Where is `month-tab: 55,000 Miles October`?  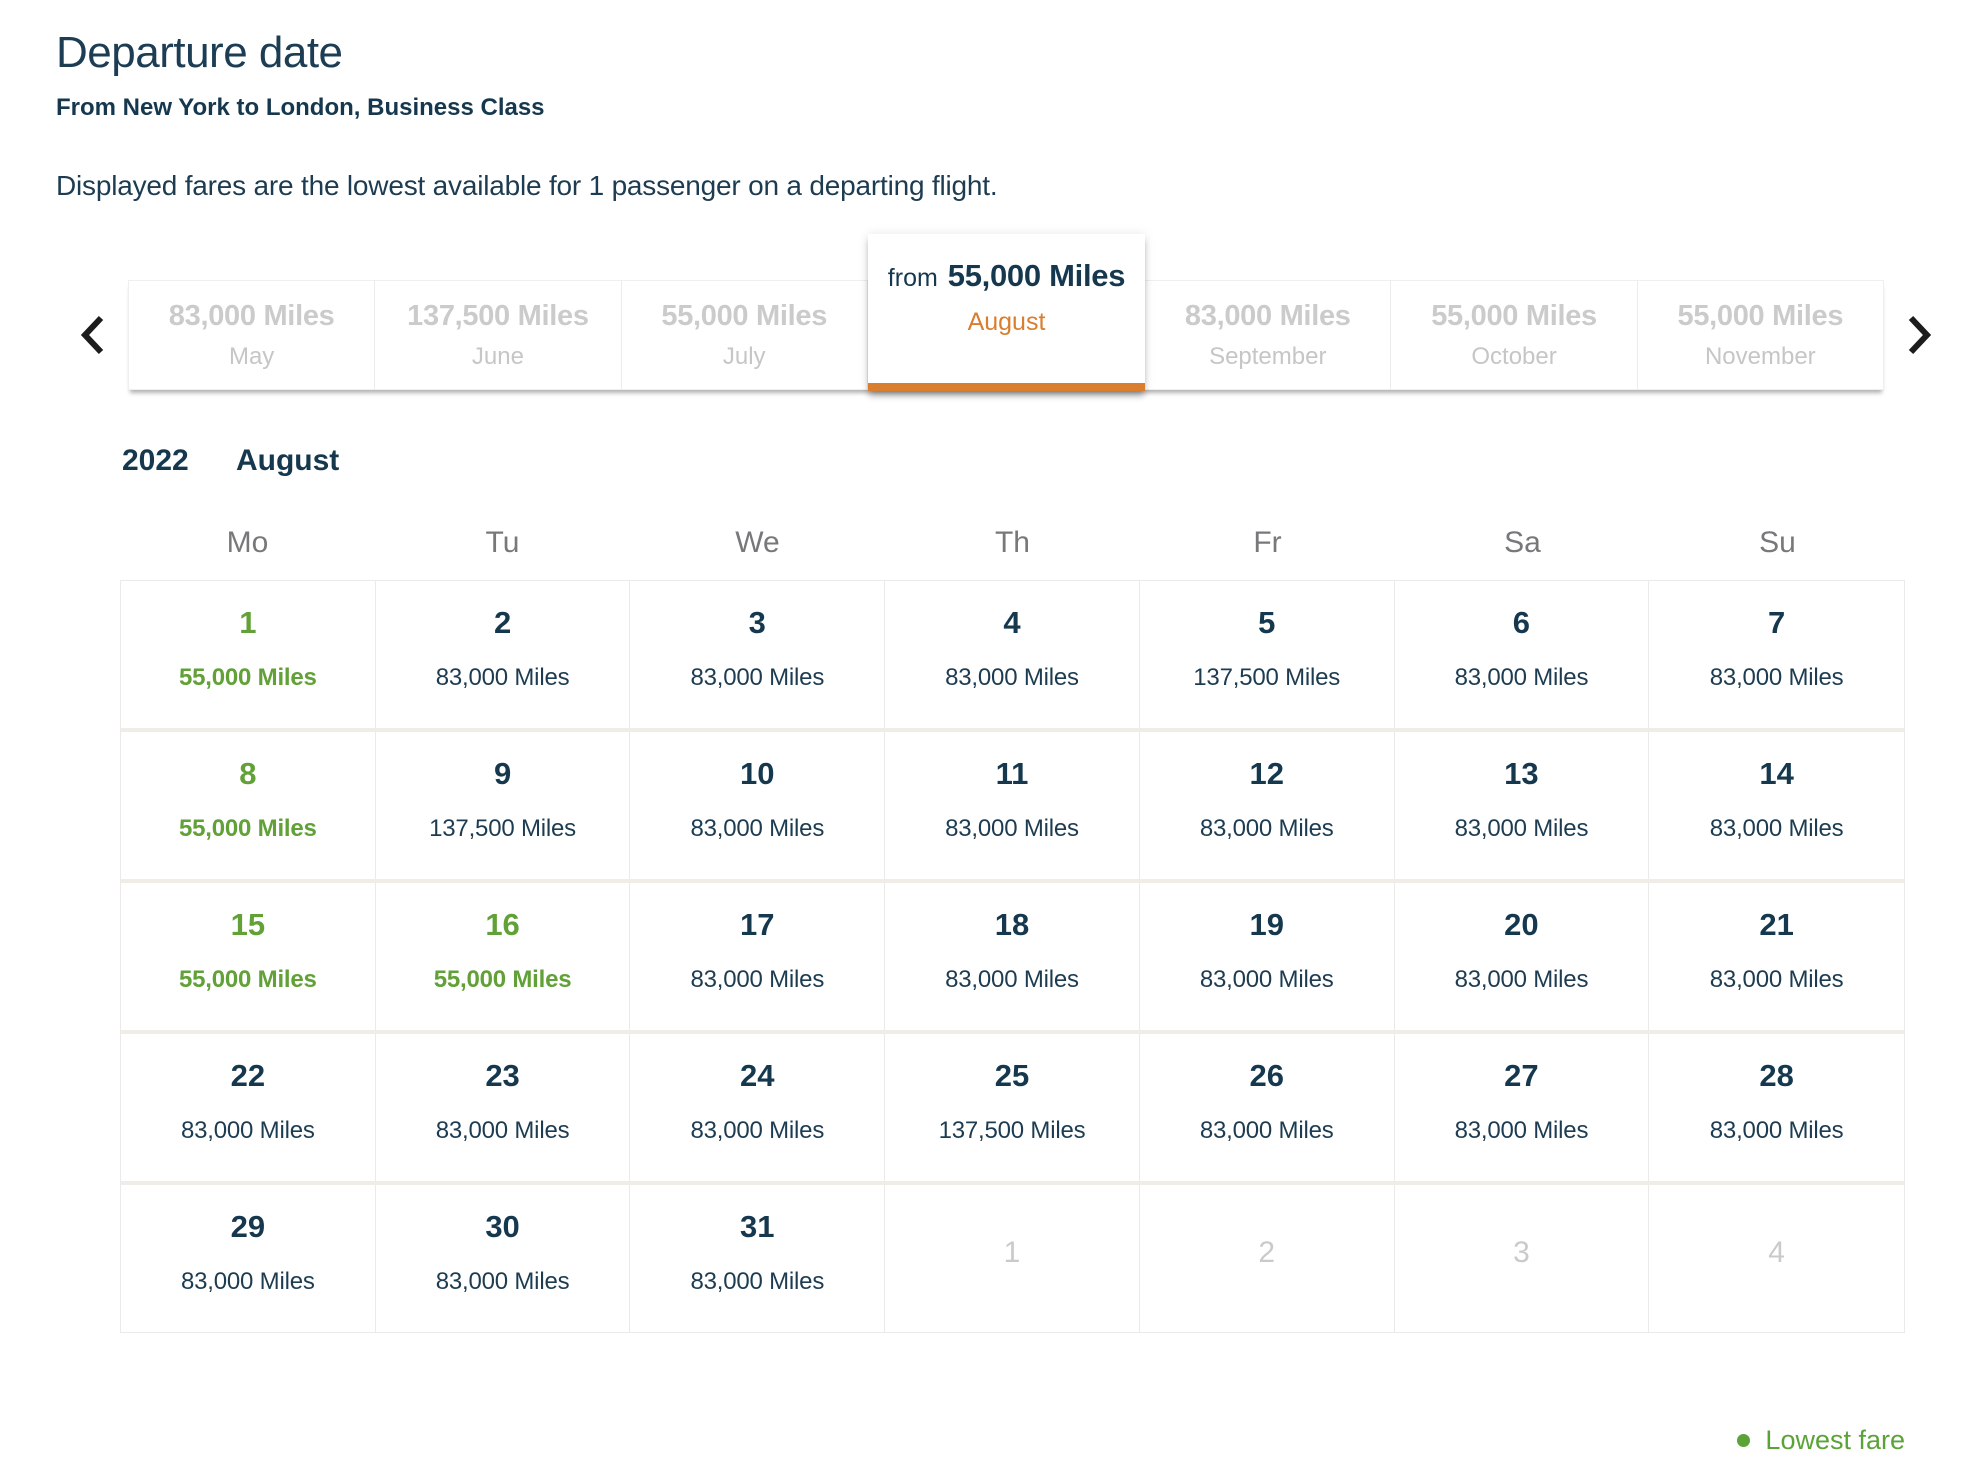
month-tab: 55,000 Miles October is located at coordinates (1514, 335).